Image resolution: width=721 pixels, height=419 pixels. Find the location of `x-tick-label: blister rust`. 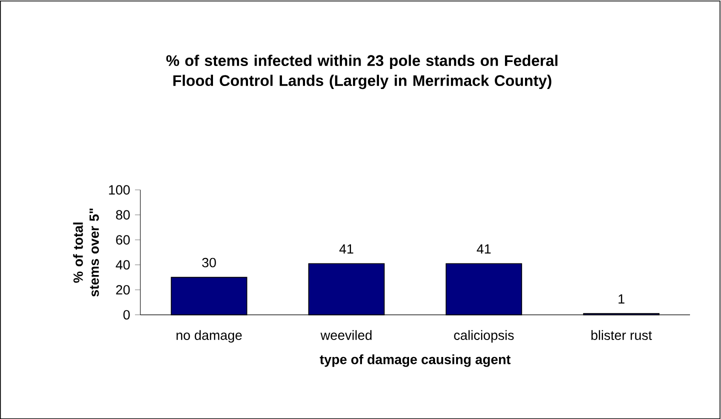

x-tick-label: blister rust is located at coordinates (621, 335).